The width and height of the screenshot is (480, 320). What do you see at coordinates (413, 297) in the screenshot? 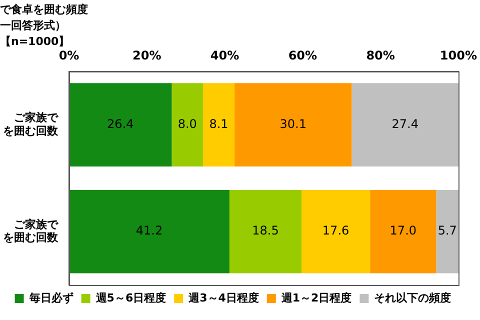
I see `legend-label: それ以下の頻度` at bounding box center [413, 297].